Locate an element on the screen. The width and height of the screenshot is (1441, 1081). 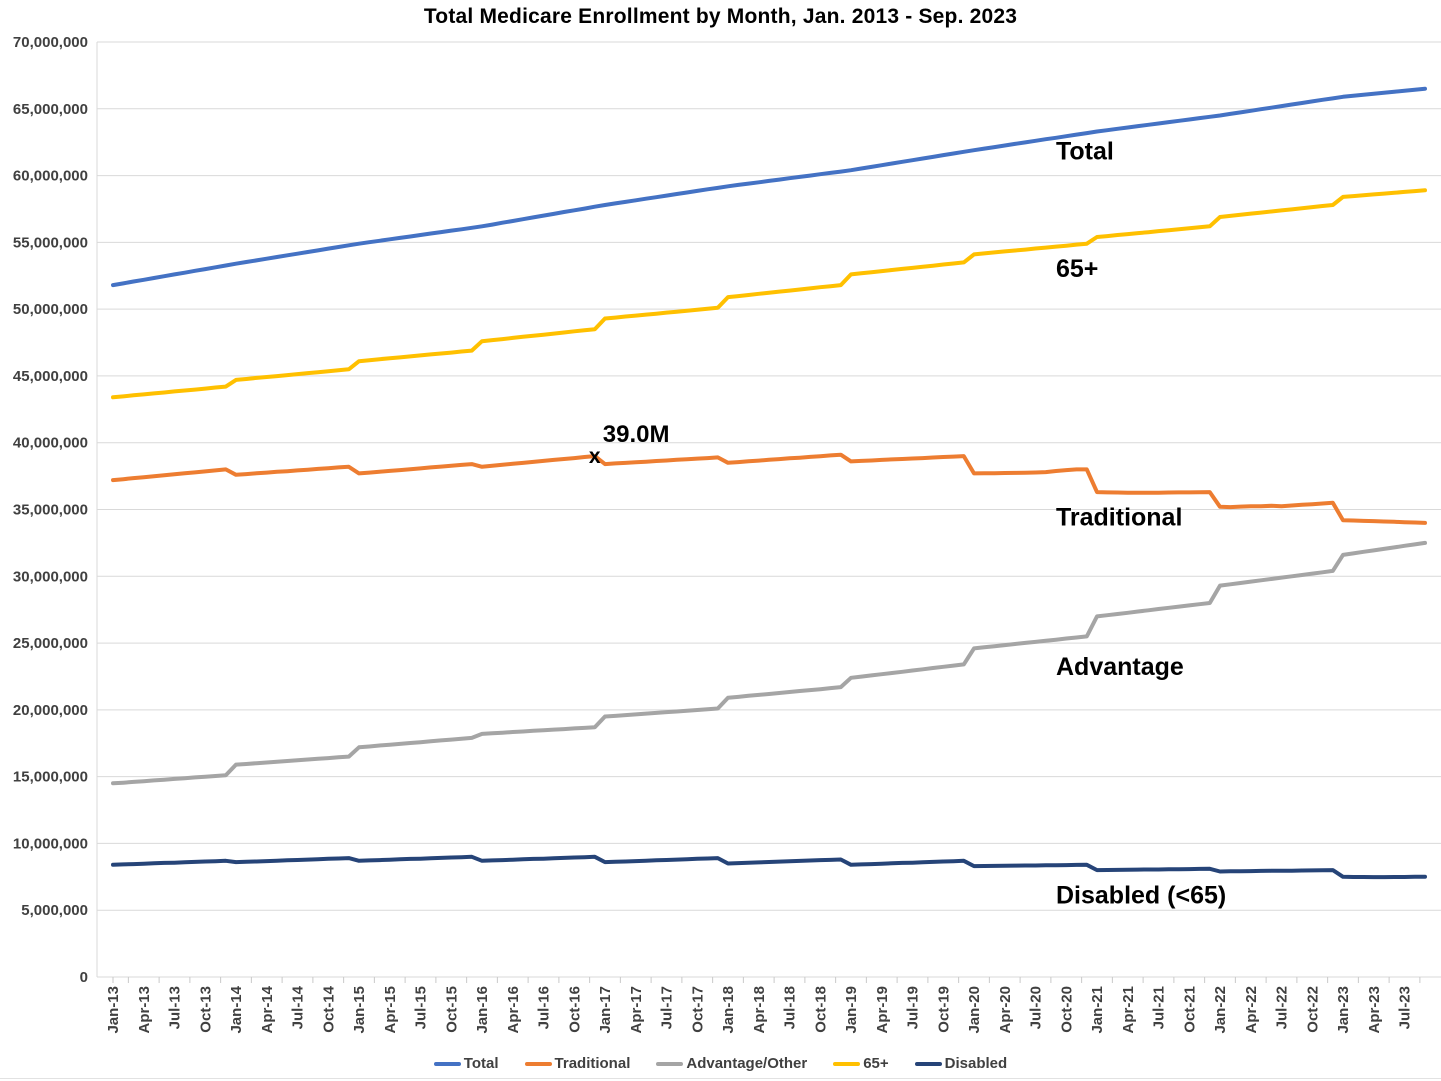
x-tick-label: Apr-22 is located at coordinates (1251, 1010).